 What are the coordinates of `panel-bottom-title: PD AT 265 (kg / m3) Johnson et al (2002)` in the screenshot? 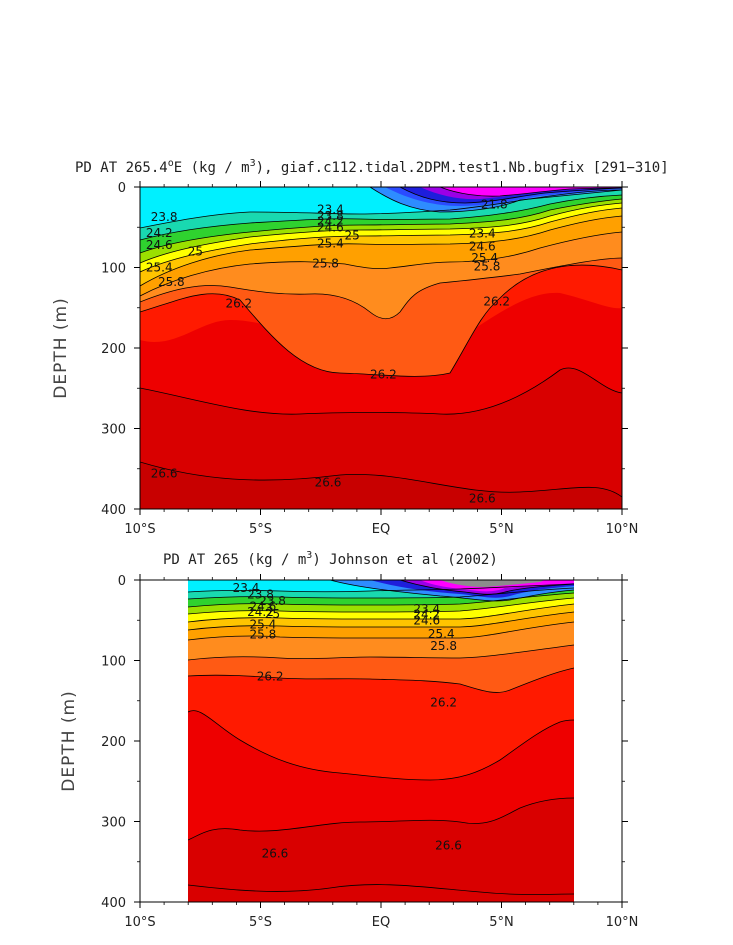 It's located at (330, 559).